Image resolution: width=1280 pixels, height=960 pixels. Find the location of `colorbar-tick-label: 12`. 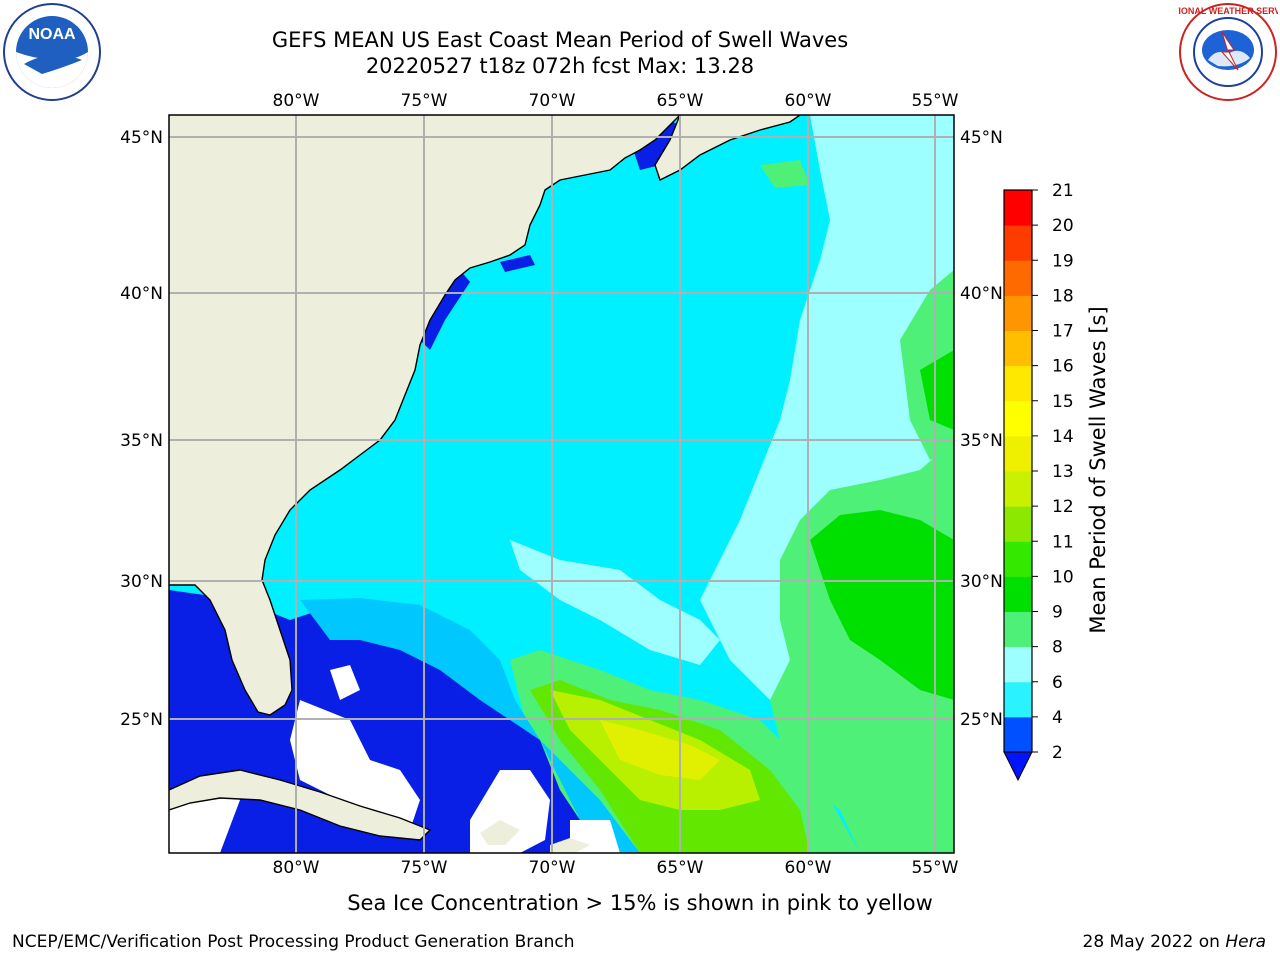

colorbar-tick-label: 12 is located at coordinates (1063, 507).